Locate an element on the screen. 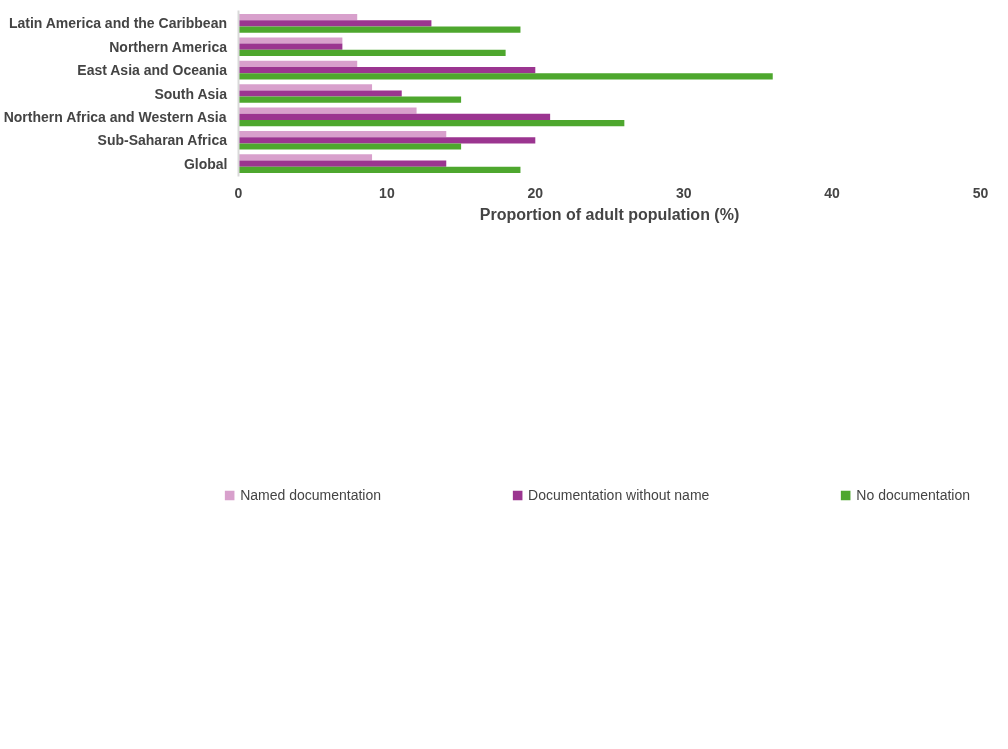 The width and height of the screenshot is (1008, 749). x-tick-label: 10 is located at coordinates (387, 192).